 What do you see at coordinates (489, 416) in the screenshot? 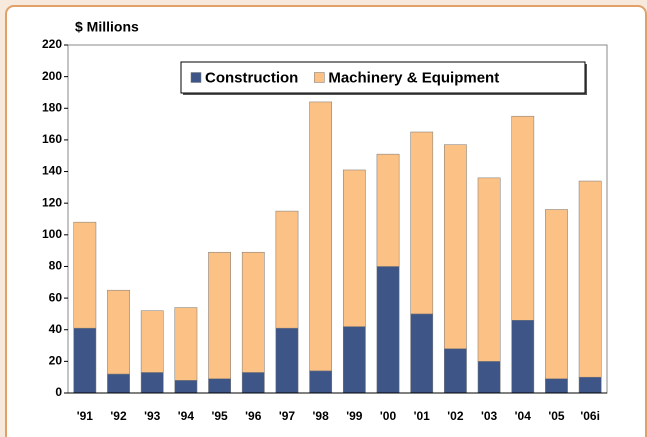
I see `x-tick-label: '03` at bounding box center [489, 416].